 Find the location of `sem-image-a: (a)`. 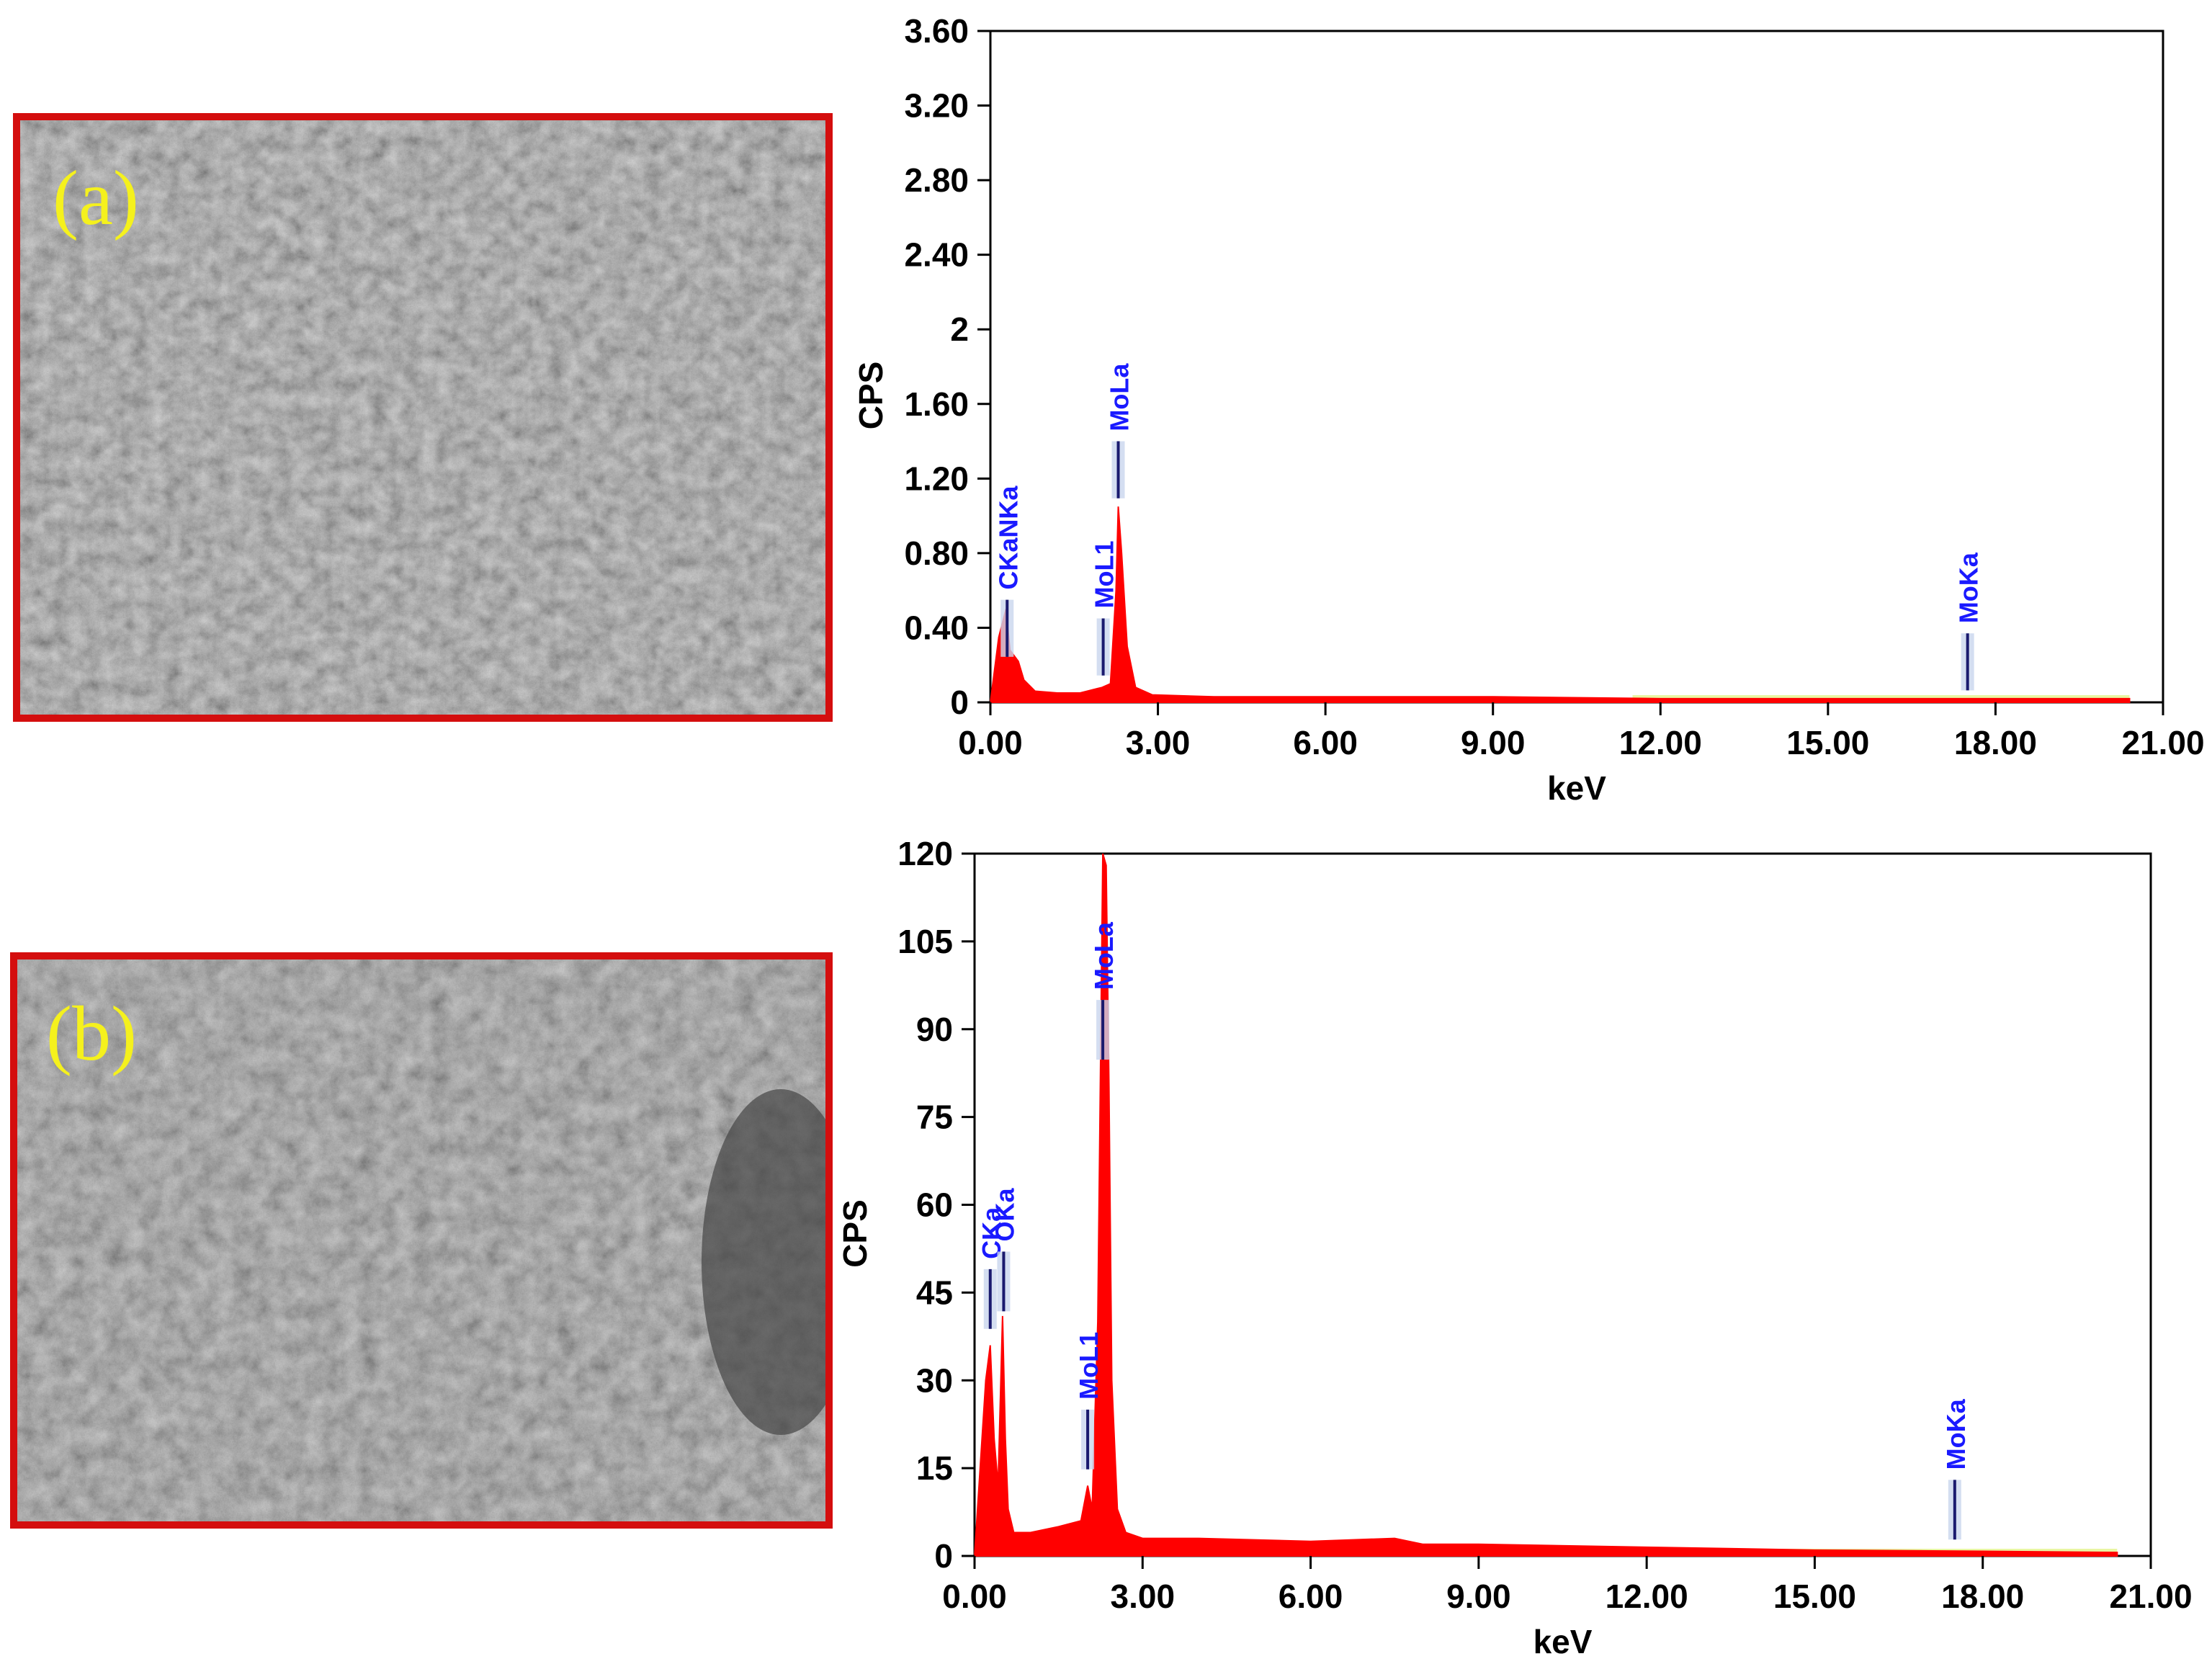

sem-image-a: (a) is located at coordinates (423, 417).